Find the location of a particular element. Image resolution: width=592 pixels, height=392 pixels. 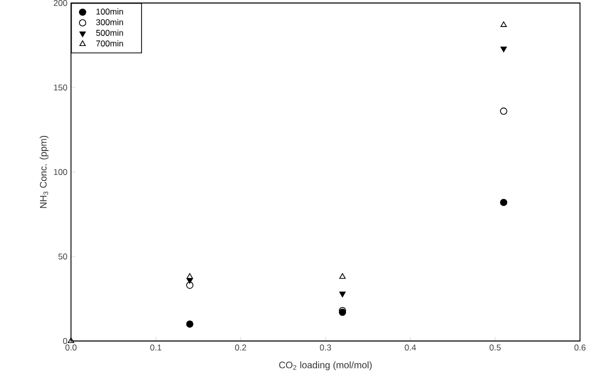

x-tick-label: 0.1 is located at coordinates (156, 347).